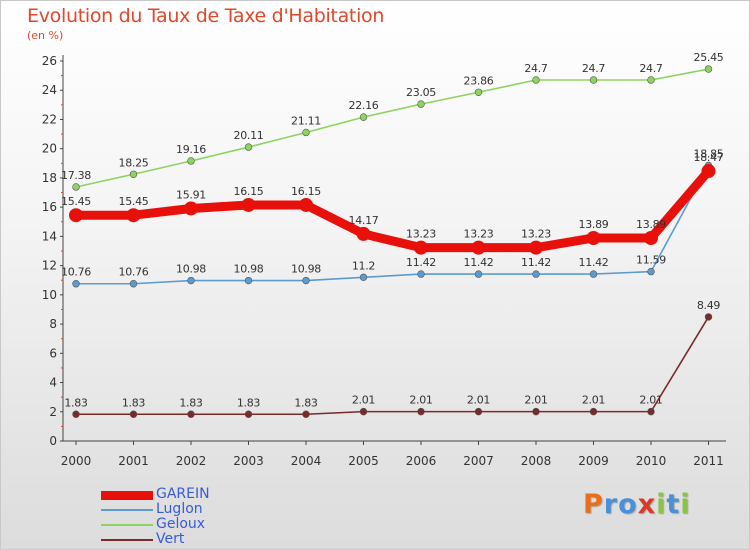 This screenshot has width=750, height=550. What do you see at coordinates (249, 135) in the screenshot?
I see `data-label-geloux: 20.11` at bounding box center [249, 135].